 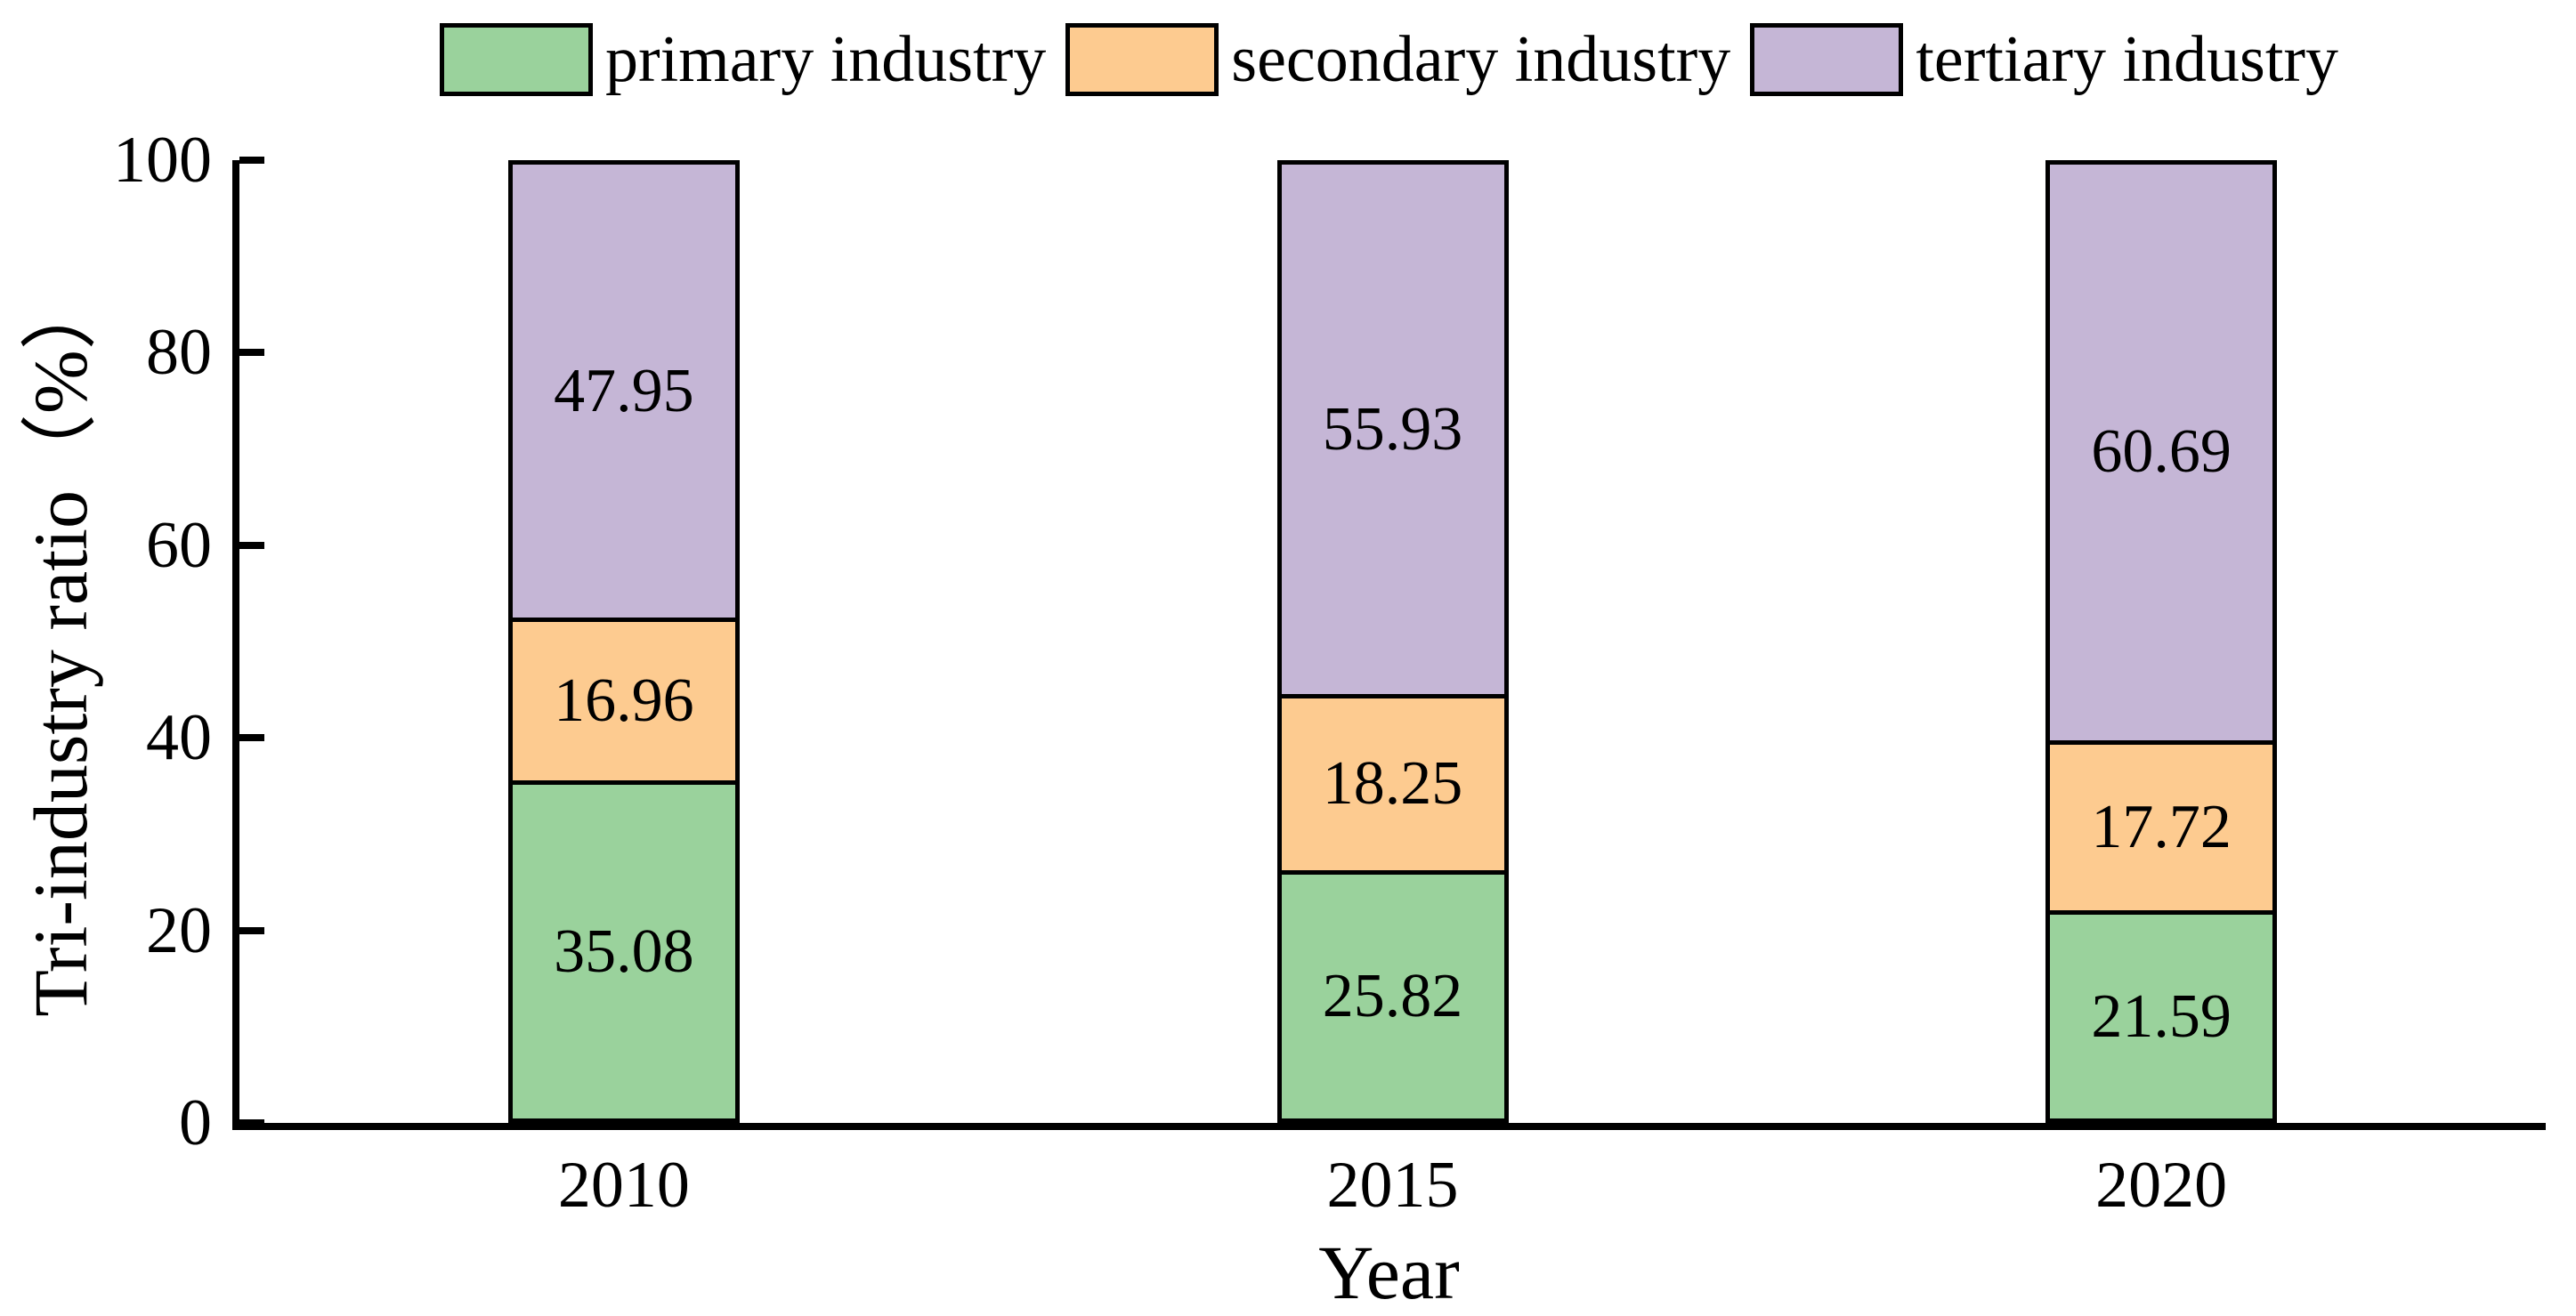 I want to click on x-axis-title: Year, so click(x=1389, y=1272).